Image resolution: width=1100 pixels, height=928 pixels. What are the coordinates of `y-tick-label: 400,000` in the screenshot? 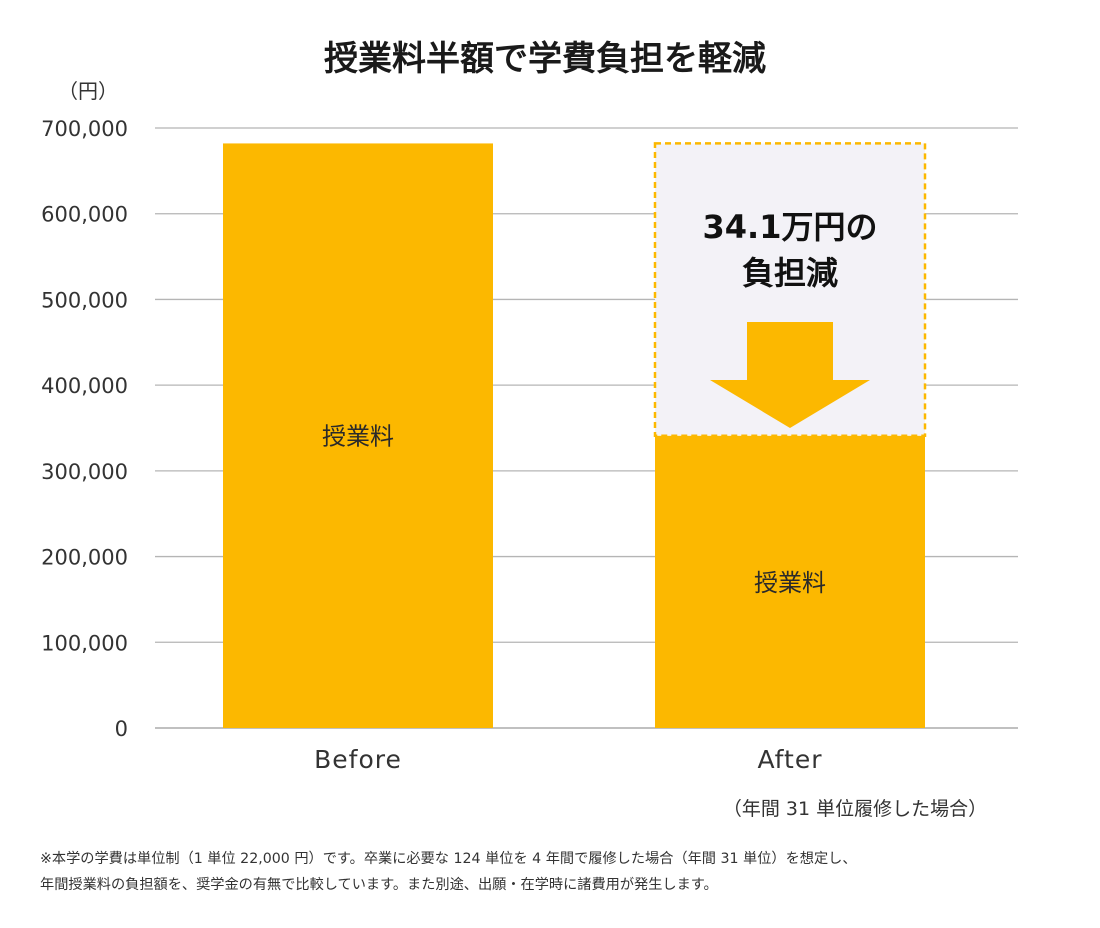 It's located at (84, 386).